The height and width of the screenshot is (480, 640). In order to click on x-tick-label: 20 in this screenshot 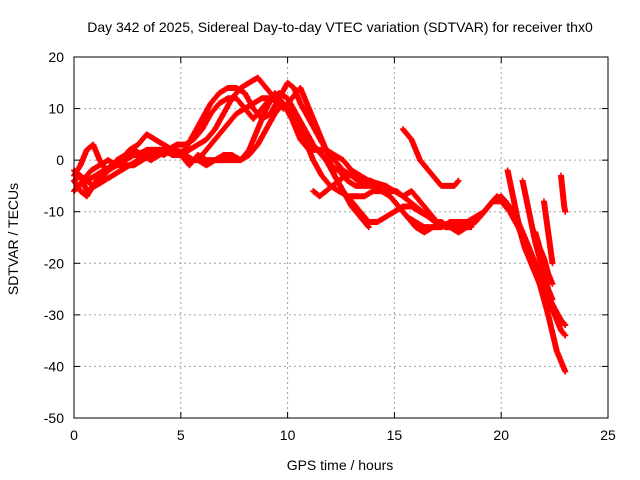, I will do `click(501, 435)`.